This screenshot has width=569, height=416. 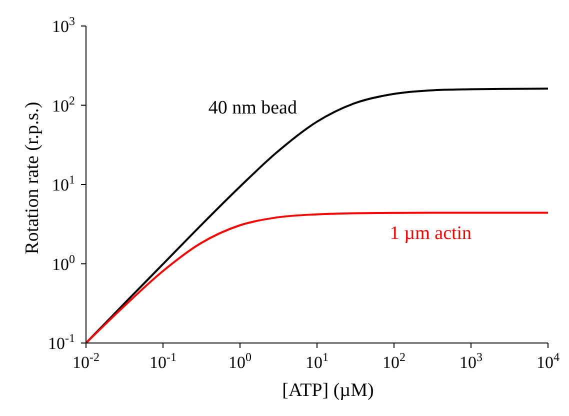 What do you see at coordinates (63, 263) in the screenshot?
I see `y-tick-label: 10$^{0}$` at bounding box center [63, 263].